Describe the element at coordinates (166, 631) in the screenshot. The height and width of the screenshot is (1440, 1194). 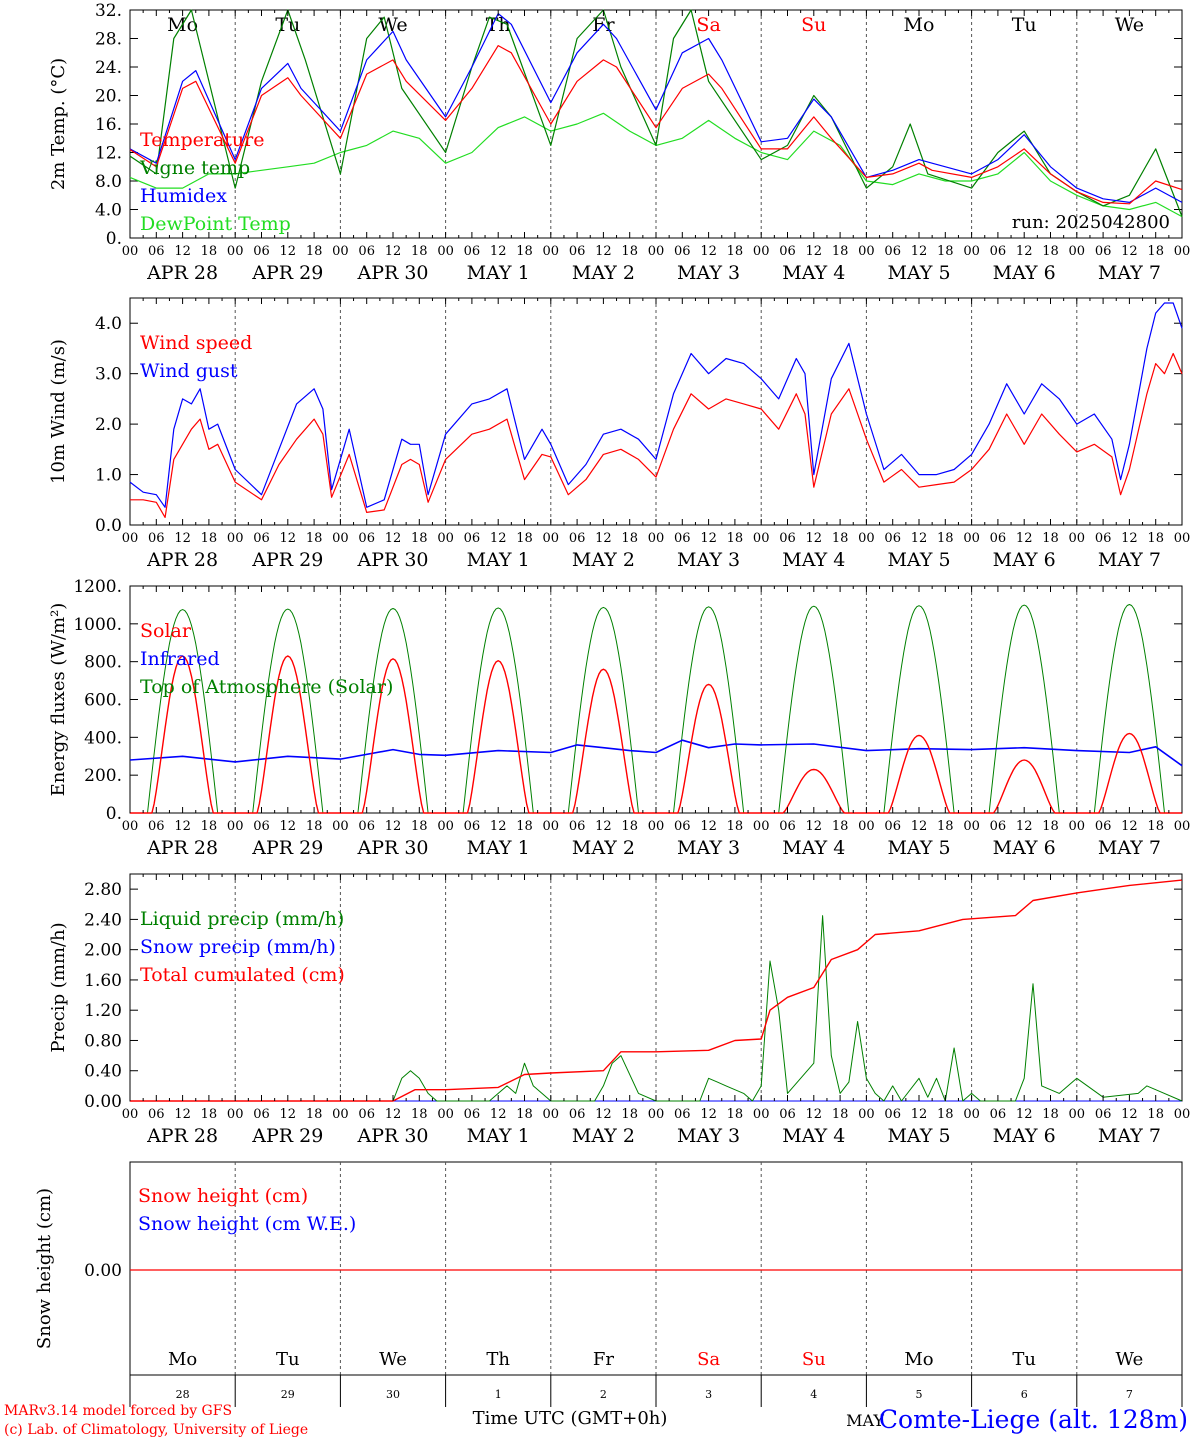
I see `legend-entry: Solar` at that location.